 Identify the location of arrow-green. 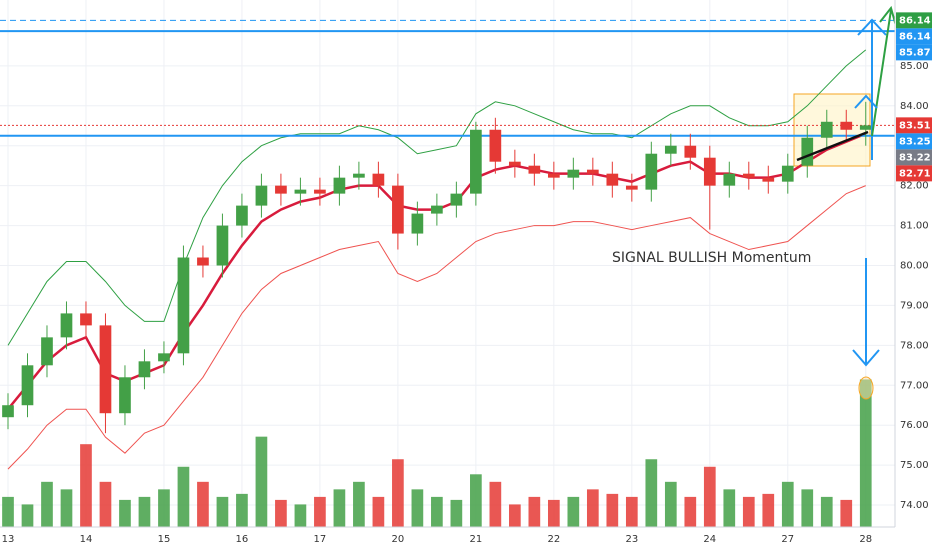
(884, 71).